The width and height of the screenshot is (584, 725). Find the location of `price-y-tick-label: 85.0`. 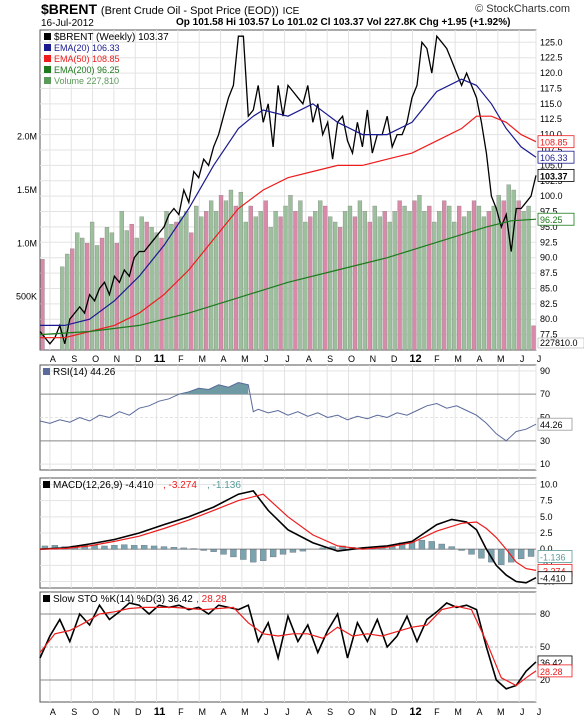

price-y-tick-label: 85.0 is located at coordinates (549, 288).